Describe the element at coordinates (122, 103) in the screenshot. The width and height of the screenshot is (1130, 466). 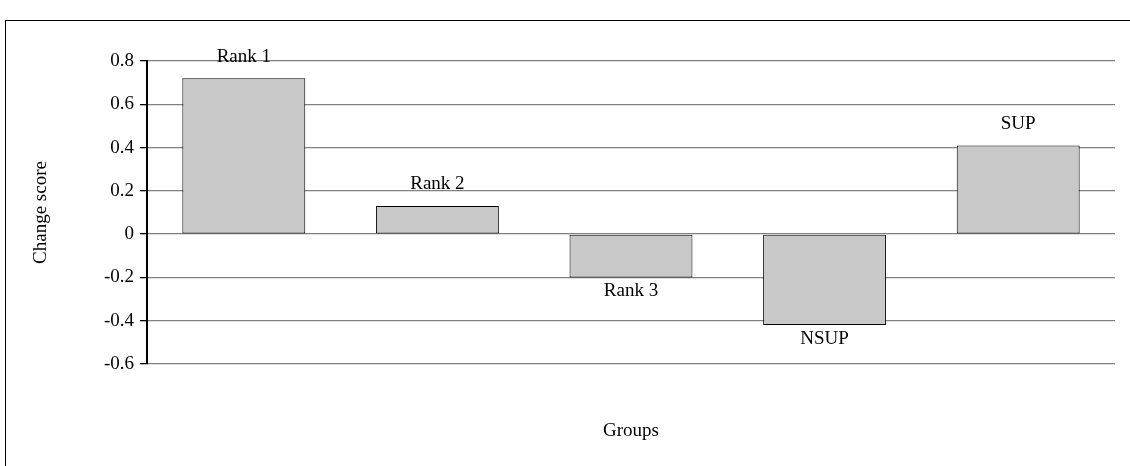
I see `y-tick-label: 0.6` at that location.